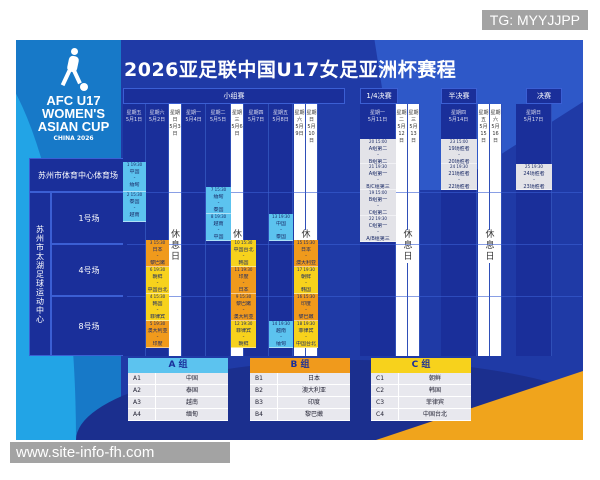  Describe the element at coordinates (73, 100) in the screenshot. I see `logo-line1: AFC U17` at that location.